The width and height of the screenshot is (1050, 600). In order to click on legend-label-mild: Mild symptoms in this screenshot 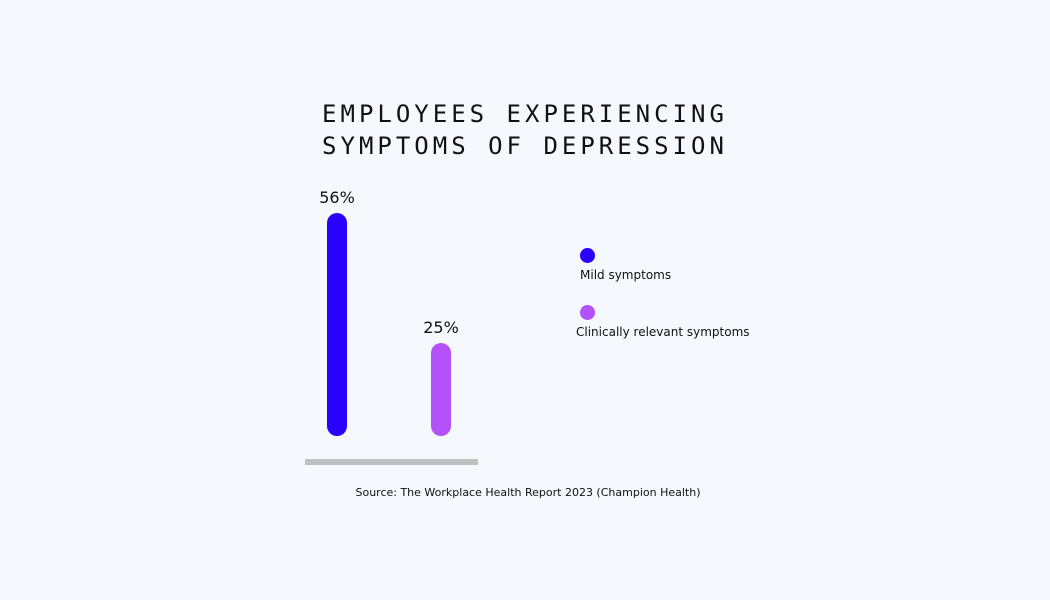, I will do `click(626, 275)`.